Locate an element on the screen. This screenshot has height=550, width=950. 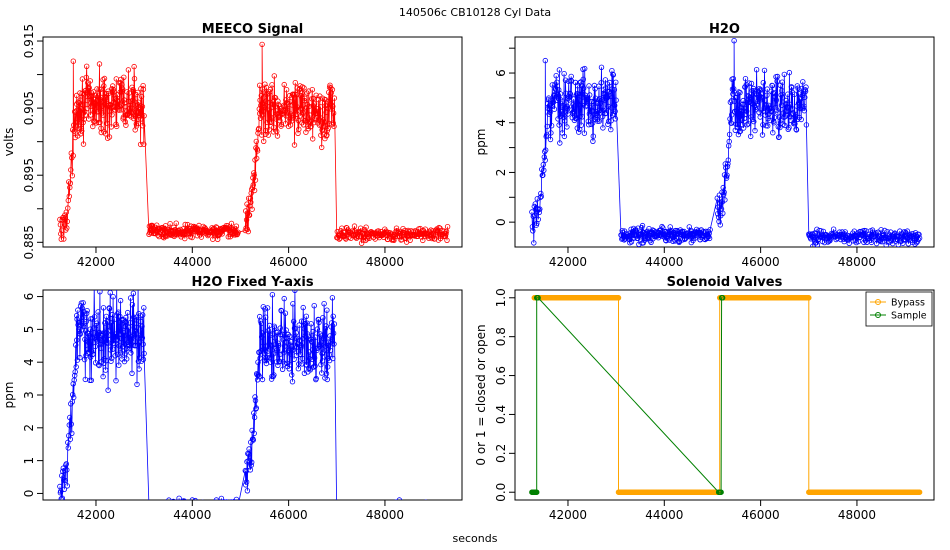
x-tick-label: 42000 is located at coordinates (96, 515).